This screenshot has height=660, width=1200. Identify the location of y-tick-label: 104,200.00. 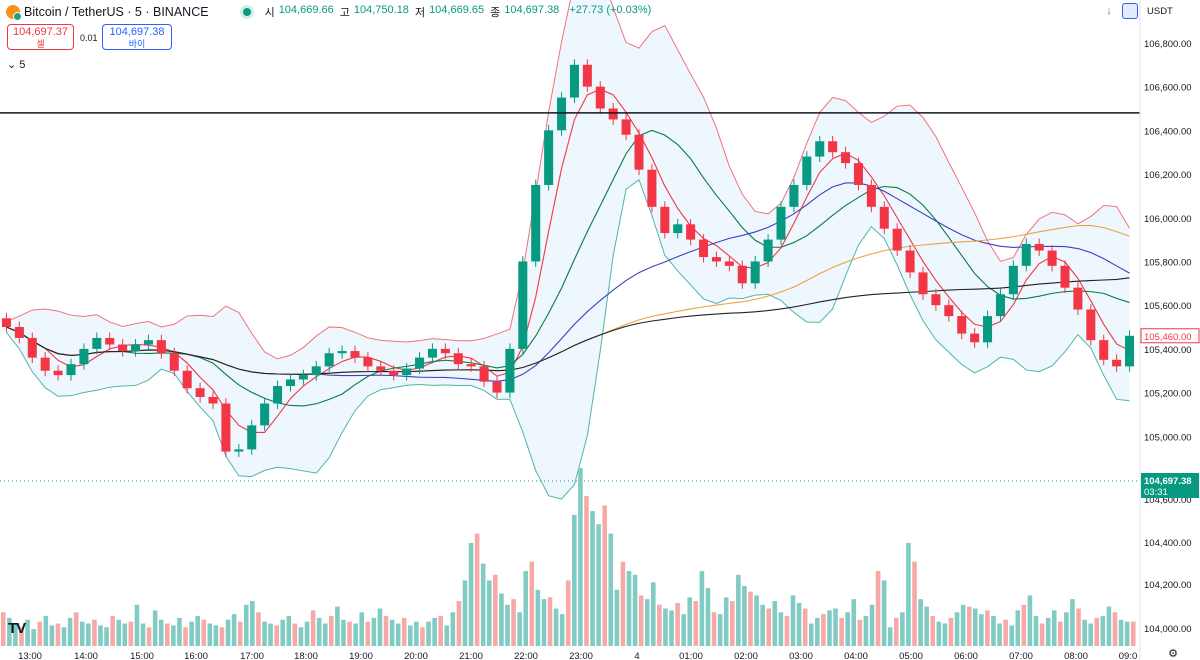
(1168, 585).